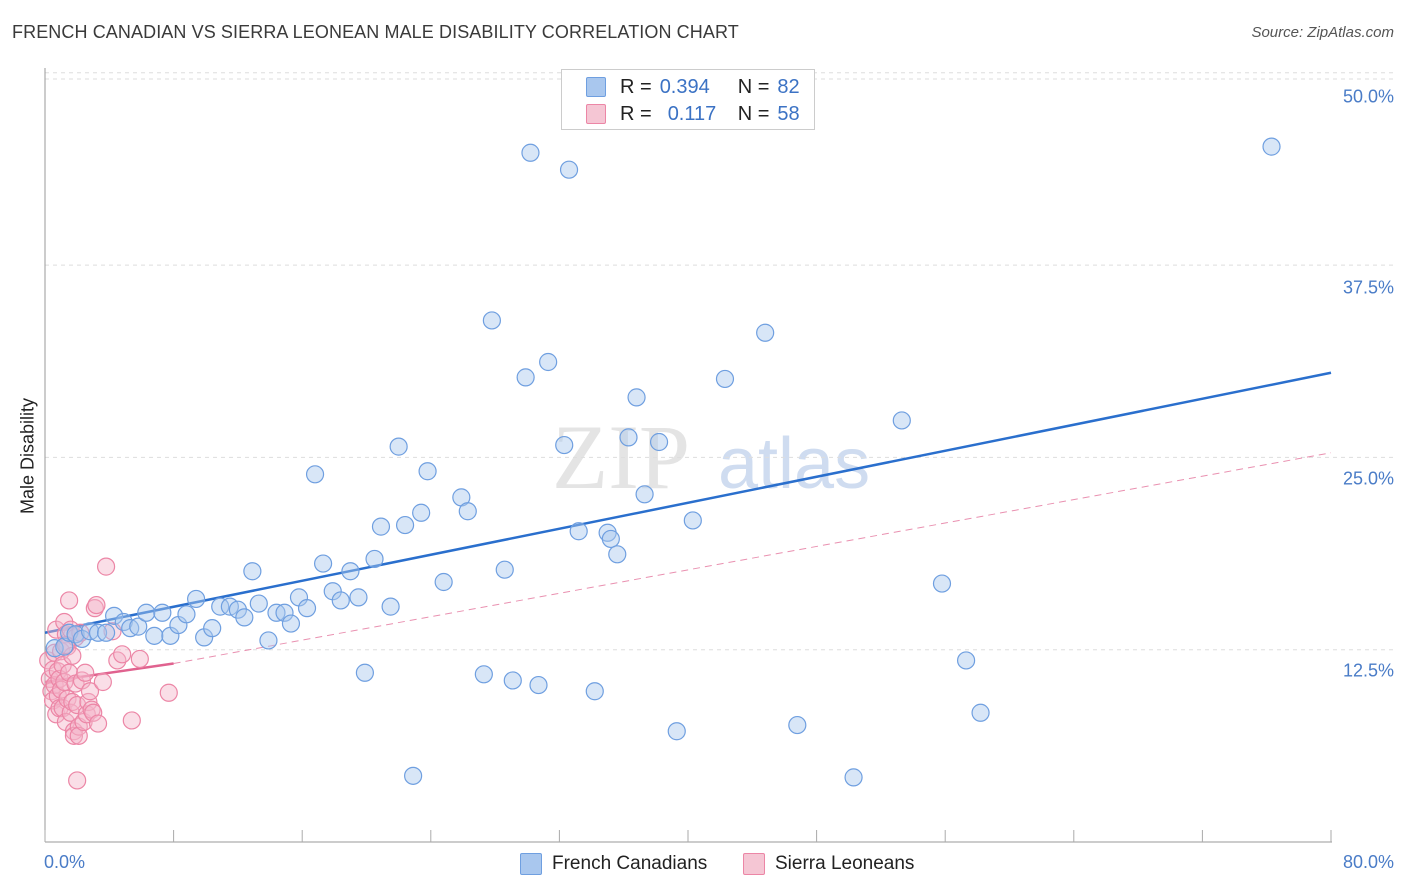 The height and width of the screenshot is (892, 1406). I want to click on x-tick-label-min: 0.0%, so click(65, 862).